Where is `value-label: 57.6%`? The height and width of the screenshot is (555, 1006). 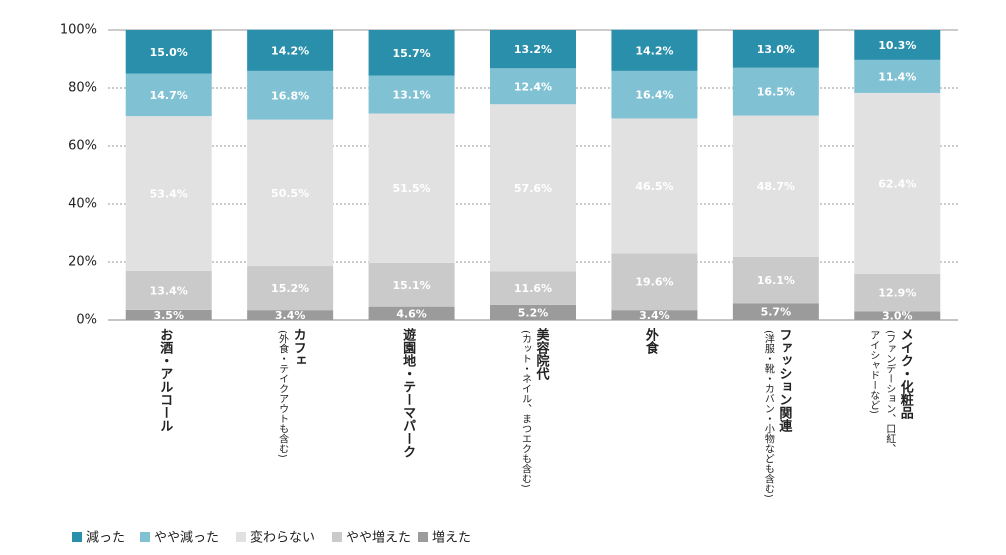
value-label: 57.6% is located at coordinates (533, 188).